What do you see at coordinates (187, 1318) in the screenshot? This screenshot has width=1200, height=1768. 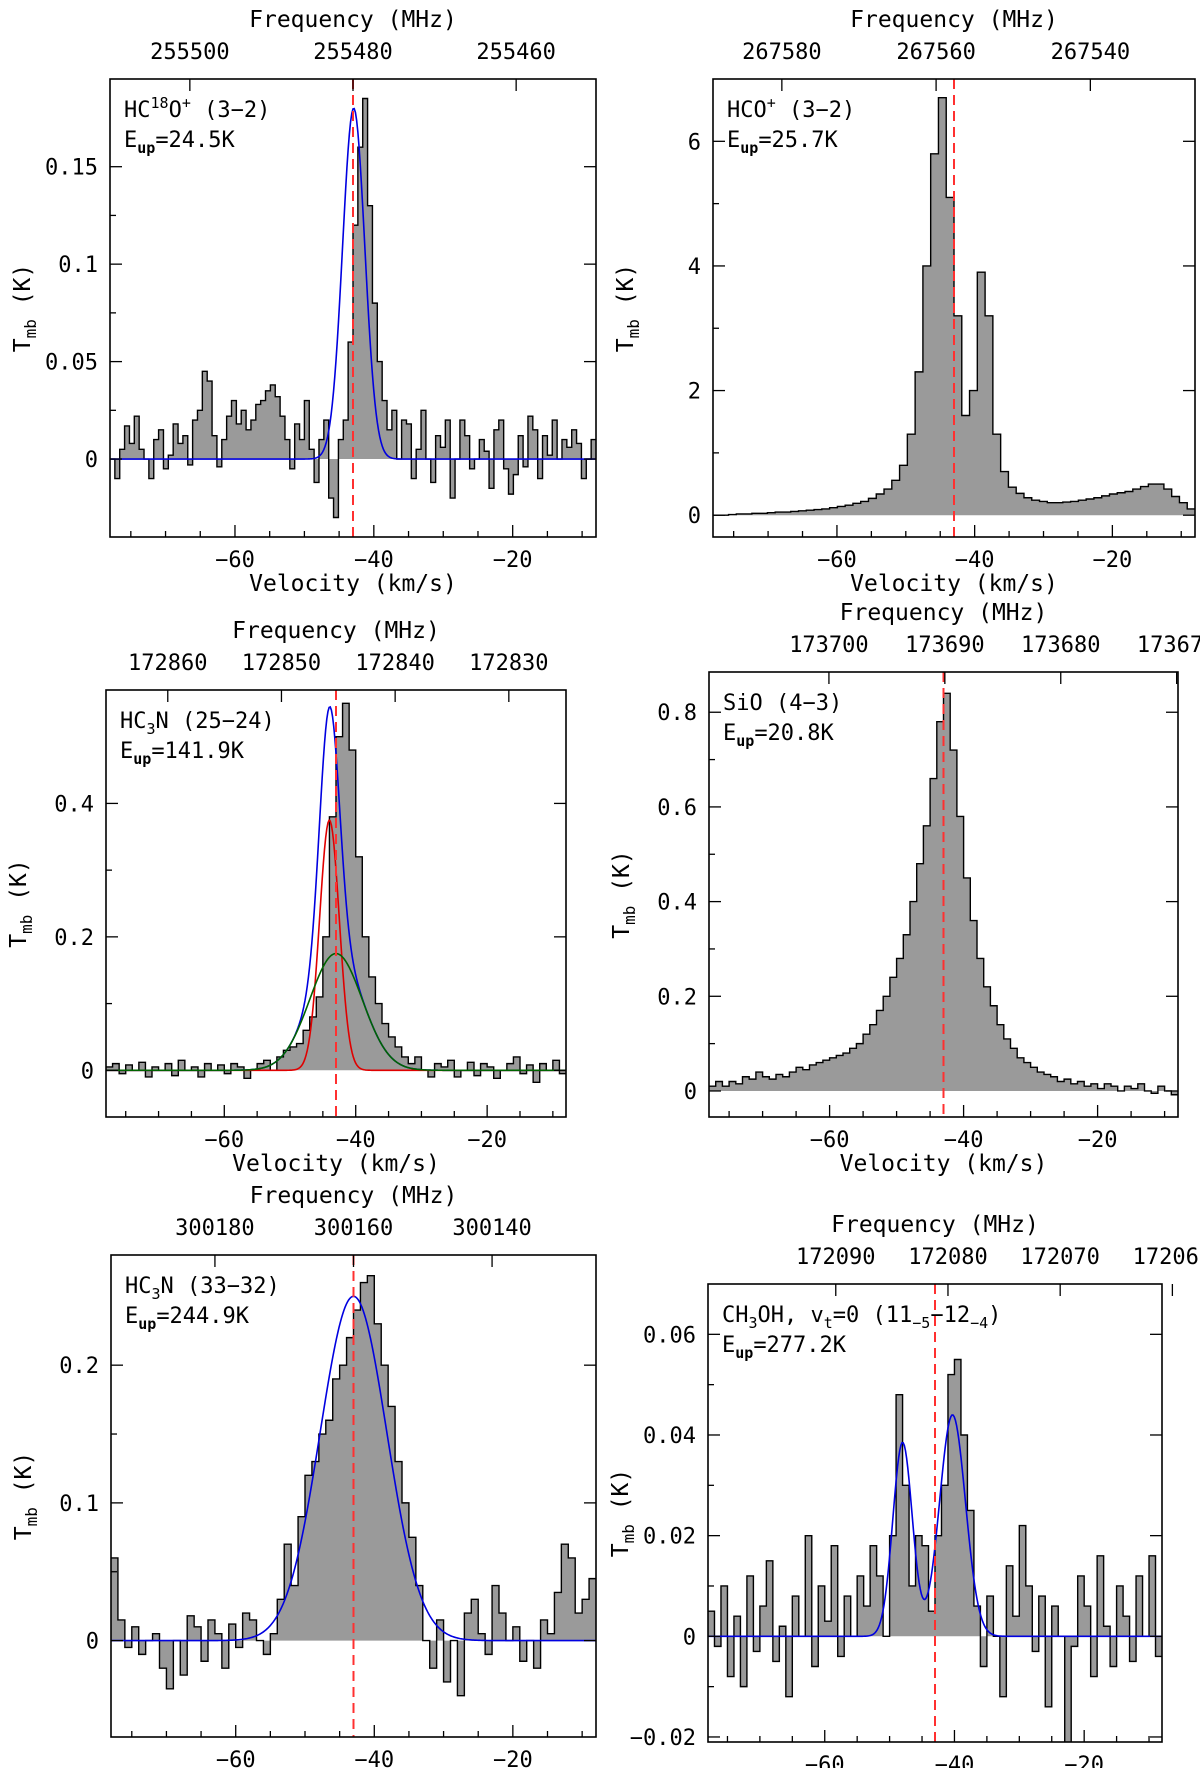 I see `upper-energy-label: Eup=244.9K` at bounding box center [187, 1318].